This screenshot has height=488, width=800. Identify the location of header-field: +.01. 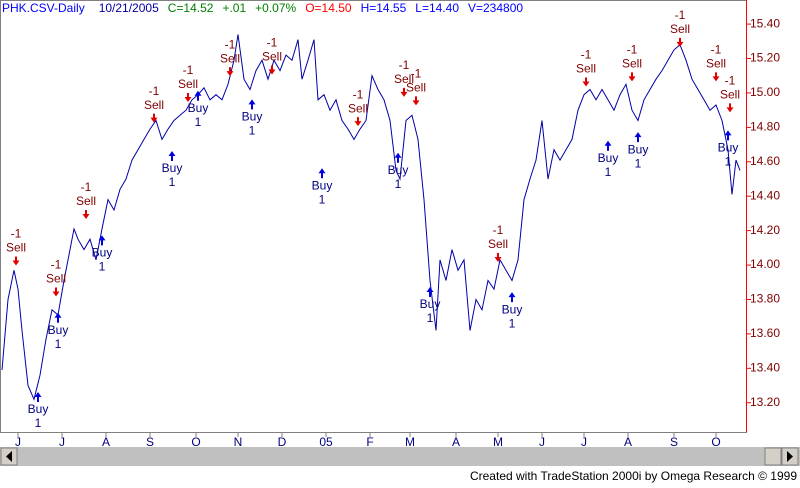
(234, 8).